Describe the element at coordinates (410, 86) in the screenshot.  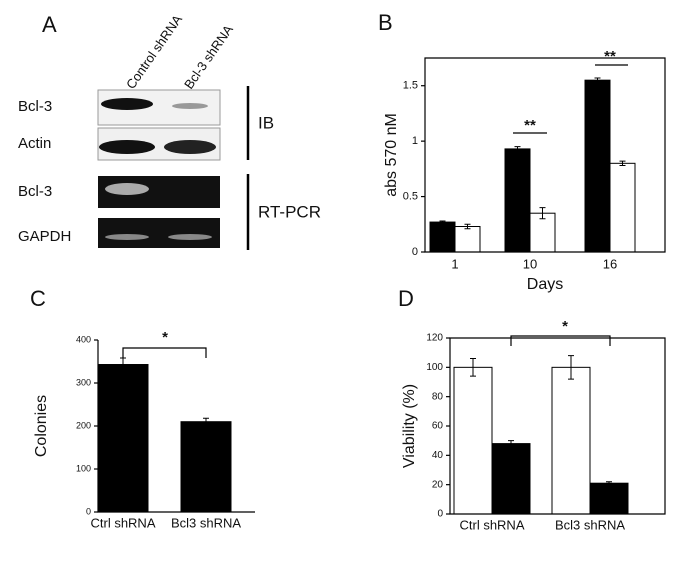
I see `y-tick-label: 1.5` at that location.